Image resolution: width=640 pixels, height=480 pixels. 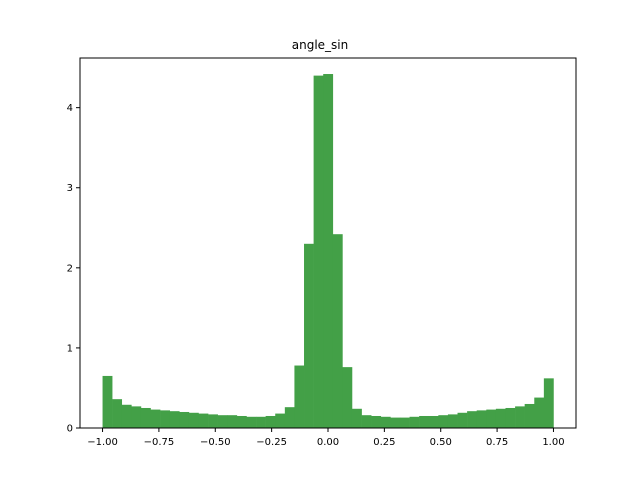 I want to click on chart-title: angle_sin, so click(x=320, y=45).